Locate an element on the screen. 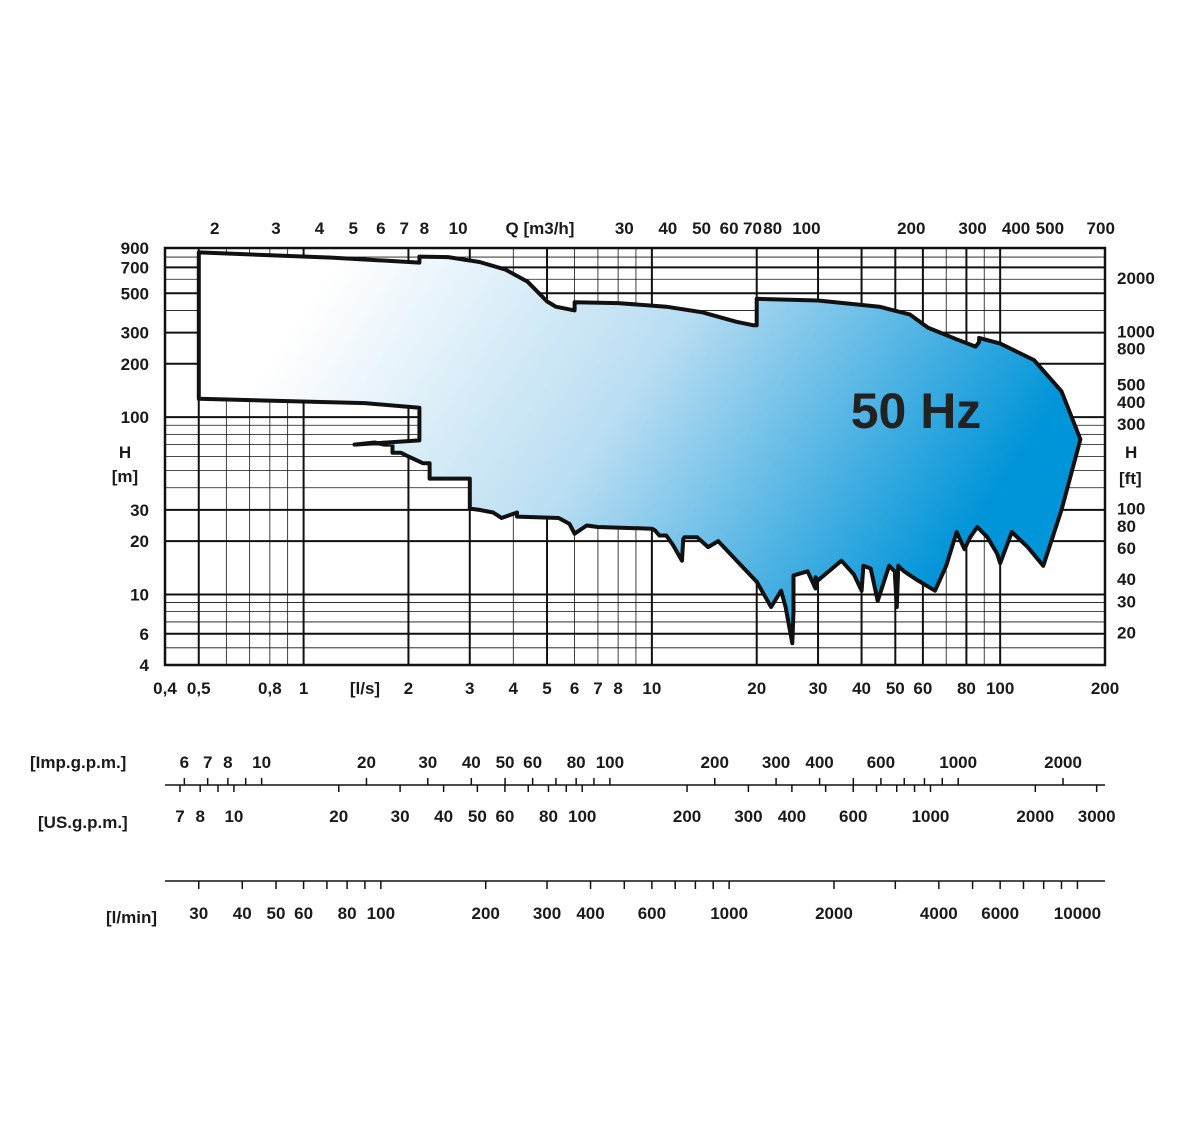 Image resolution: width=1200 pixels, height=1132 pixels. lmin-label: 50 is located at coordinates (276, 913).